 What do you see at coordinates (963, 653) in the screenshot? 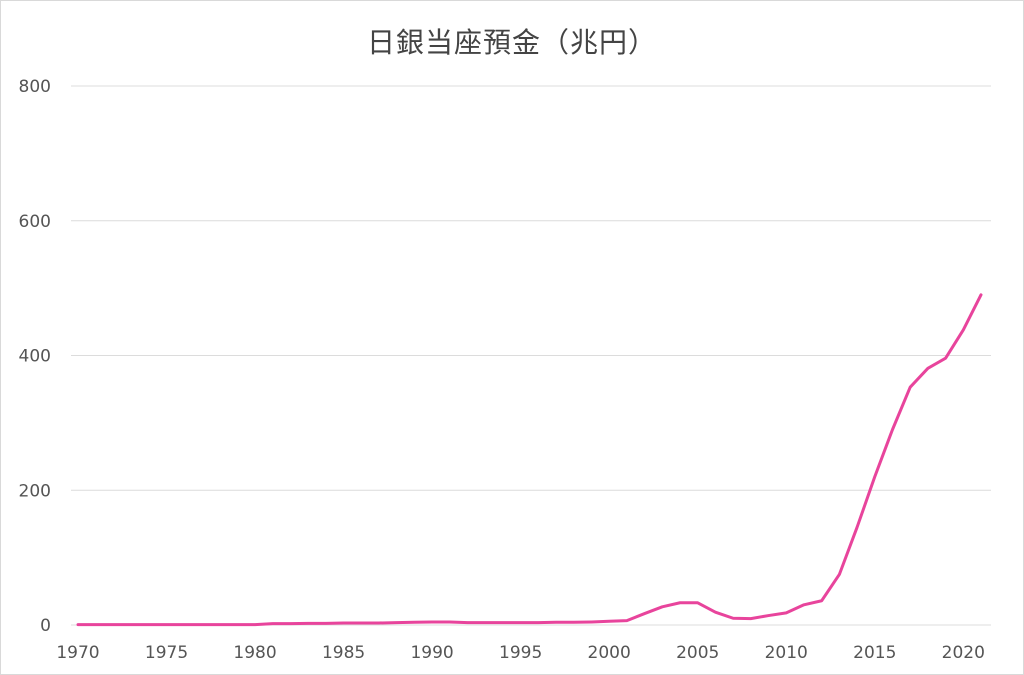
I see `x-tick-label: 2020` at bounding box center [963, 653].